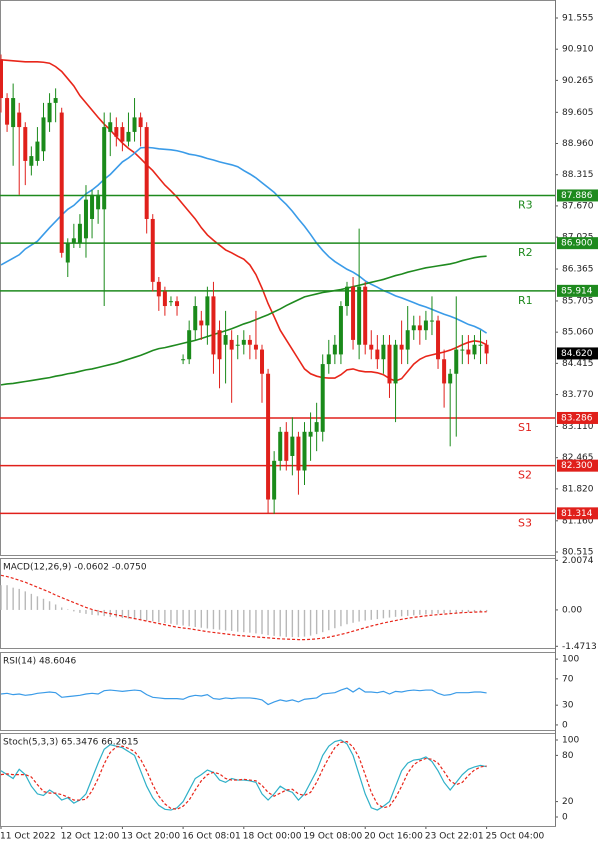  What do you see at coordinates (578, 561) in the screenshot?
I see `y-tick-label: 2.0074` at bounding box center [578, 561].